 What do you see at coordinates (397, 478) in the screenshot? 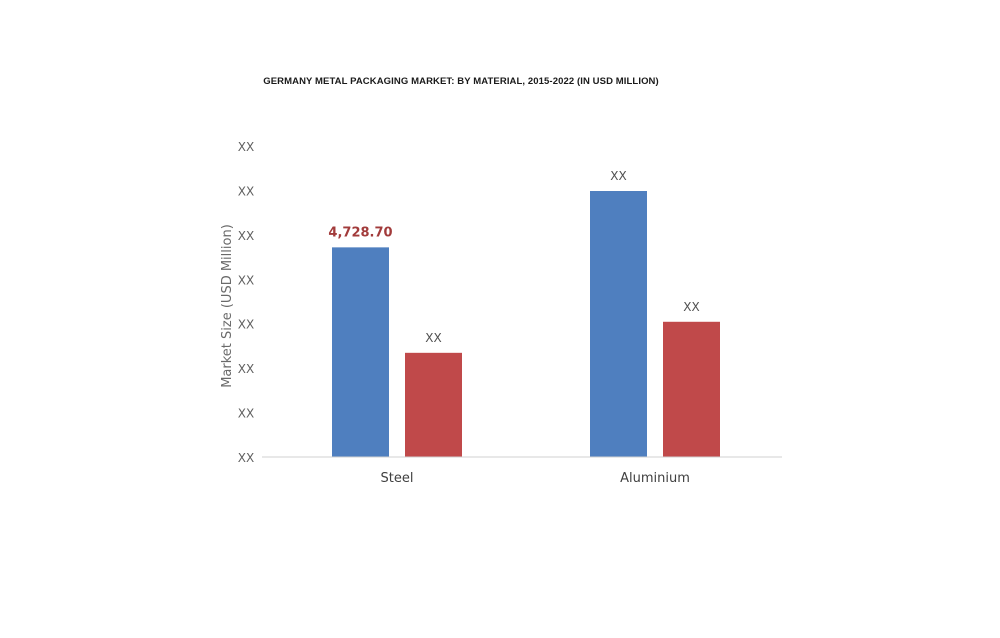
I see `category-label-steel: Steel` at bounding box center [397, 478].